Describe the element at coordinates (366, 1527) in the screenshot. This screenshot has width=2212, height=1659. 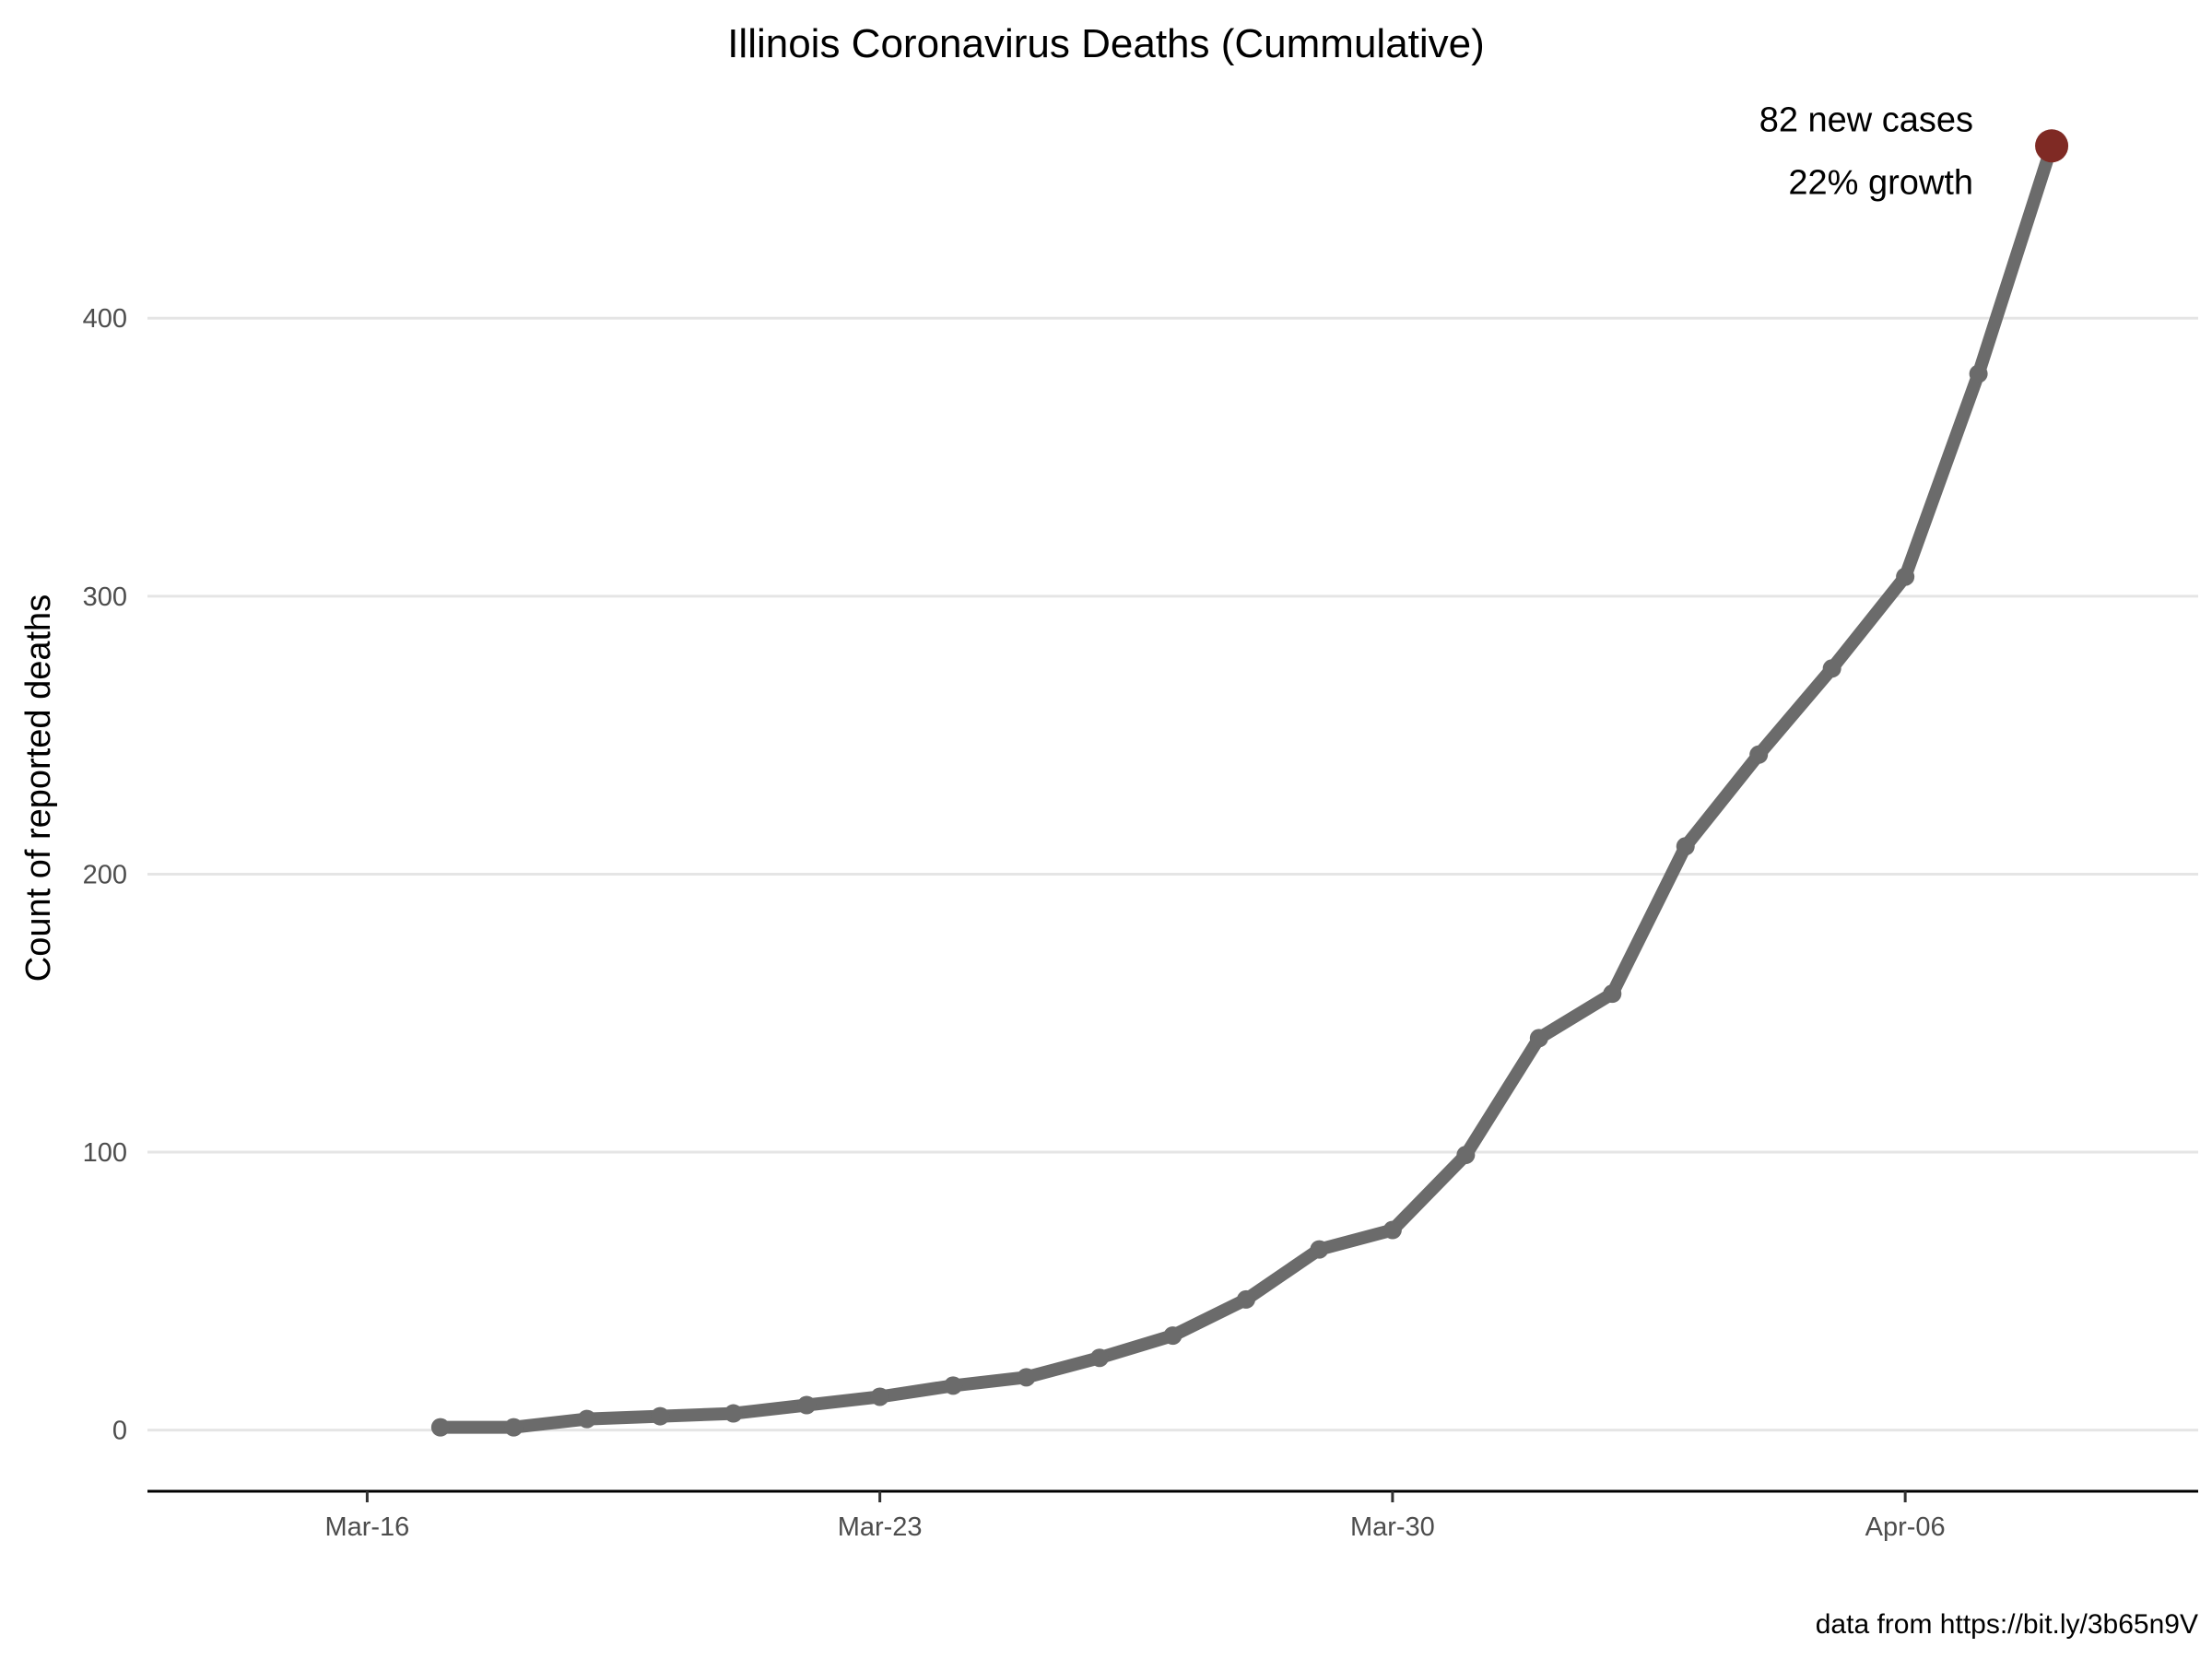
I see `x-tick-label: Mar-16` at that location.